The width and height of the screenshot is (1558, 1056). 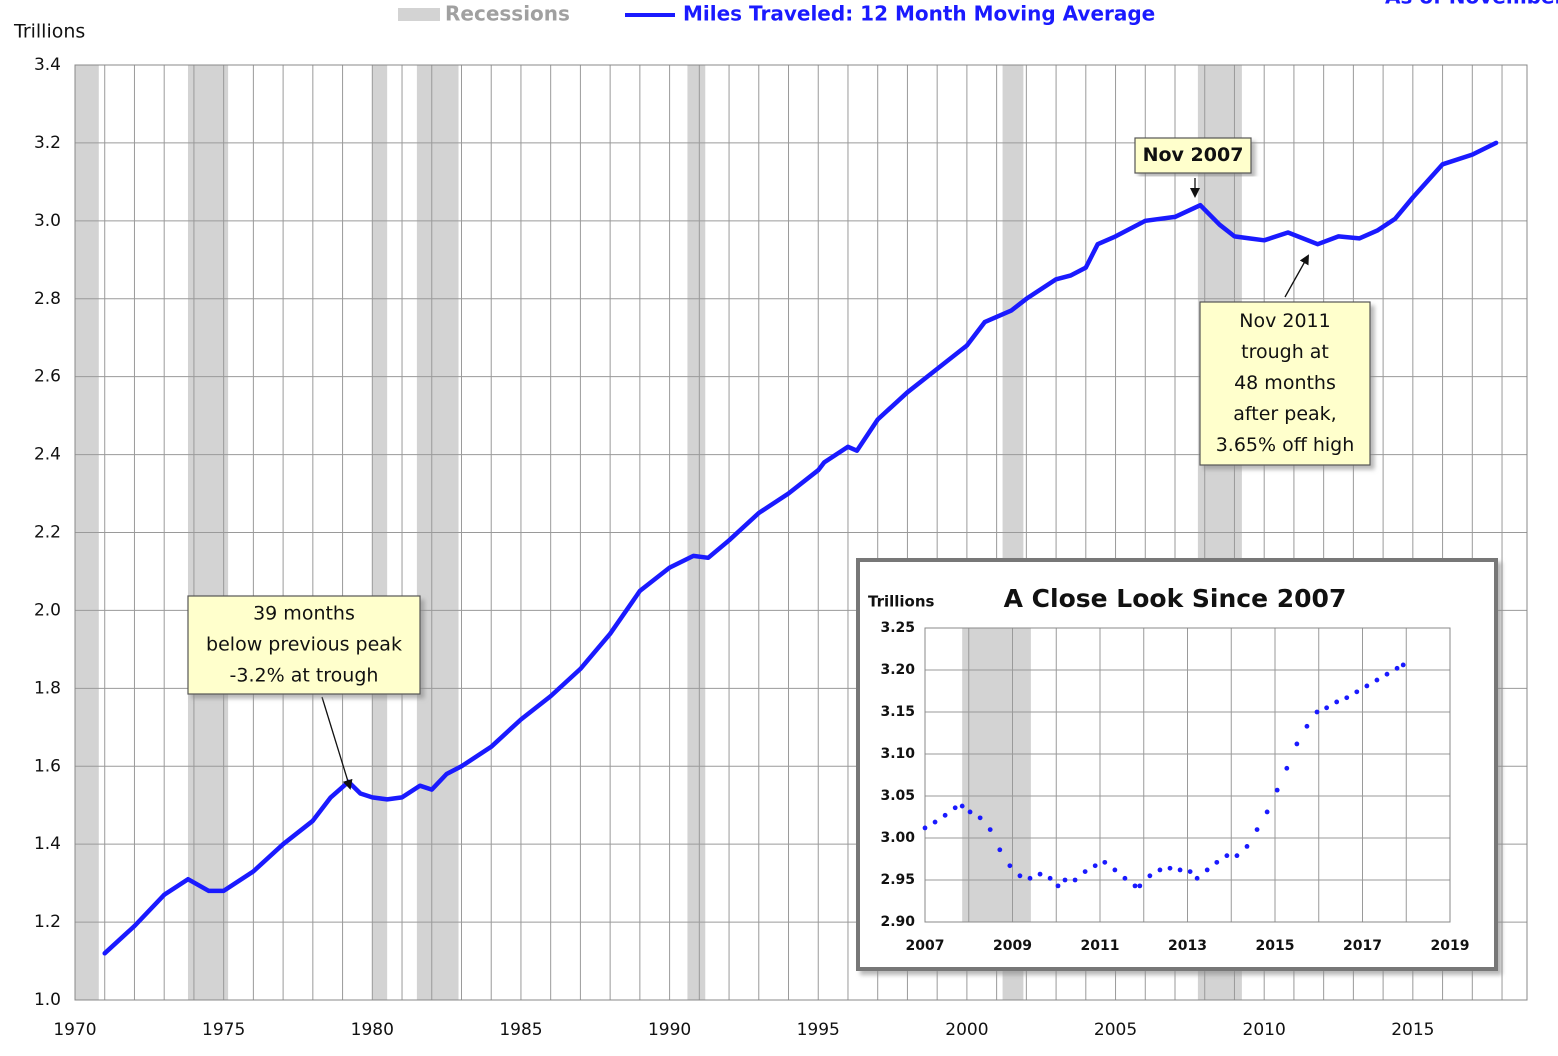 What do you see at coordinates (47, 688) in the screenshot?
I see `y-tick-label: 1.8` at bounding box center [47, 688].